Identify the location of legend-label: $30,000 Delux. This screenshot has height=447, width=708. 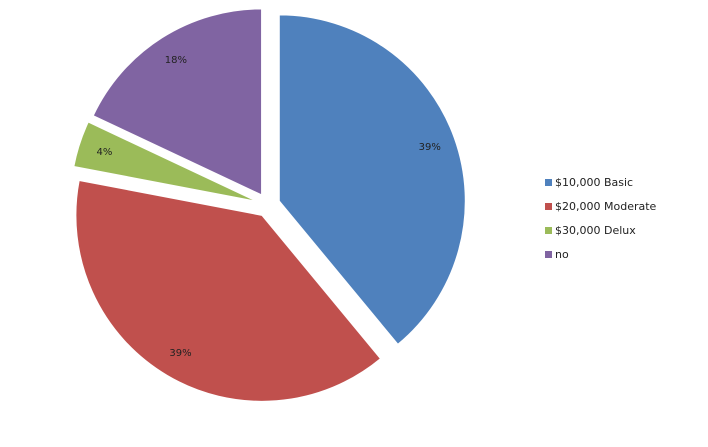
(595, 230).